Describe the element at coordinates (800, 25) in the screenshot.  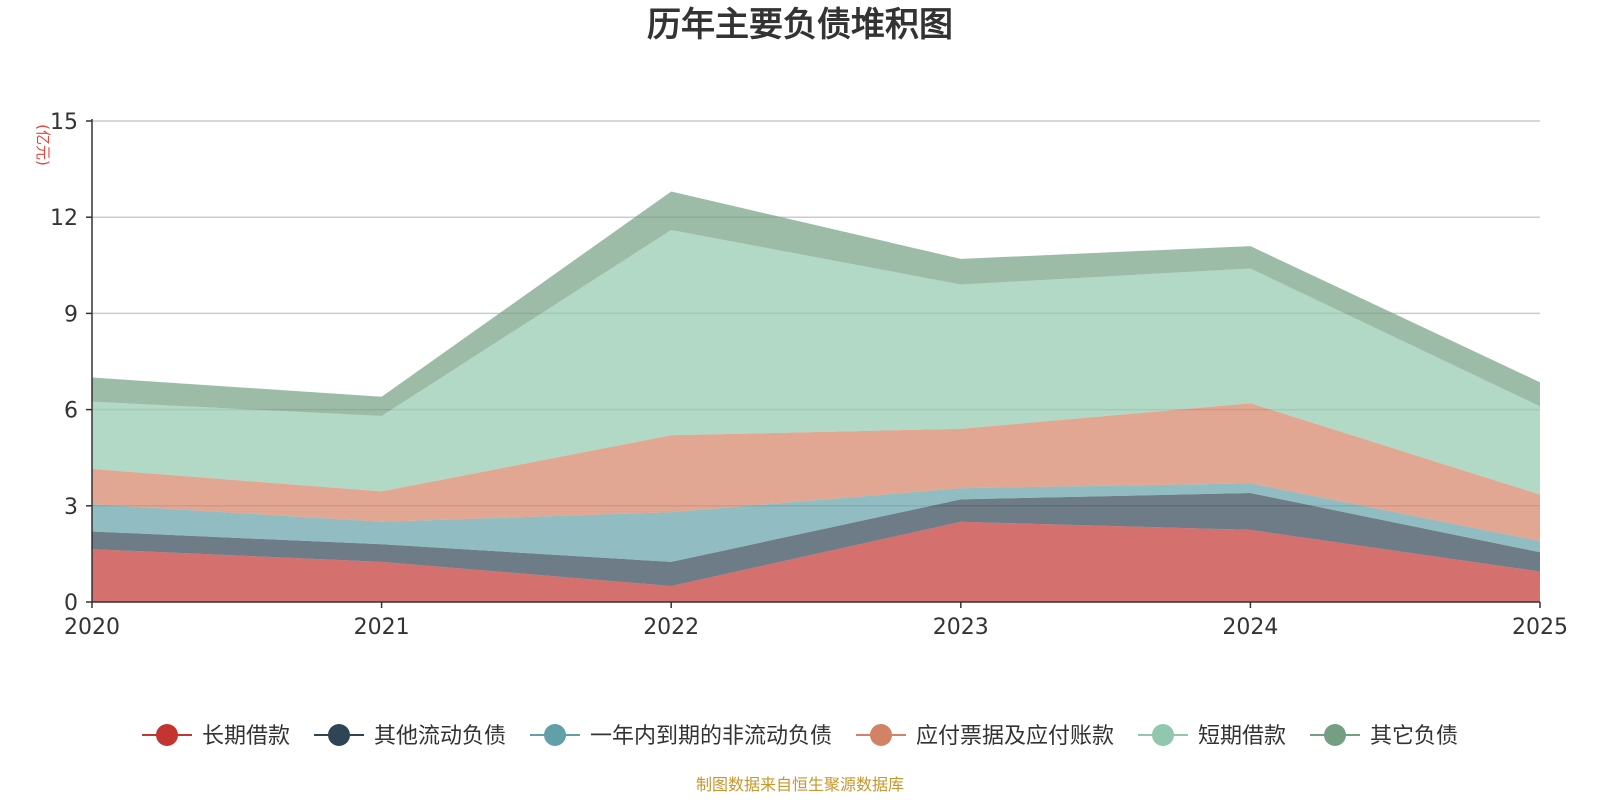
I see `chart-title: 历年主要负债堆积图` at that location.